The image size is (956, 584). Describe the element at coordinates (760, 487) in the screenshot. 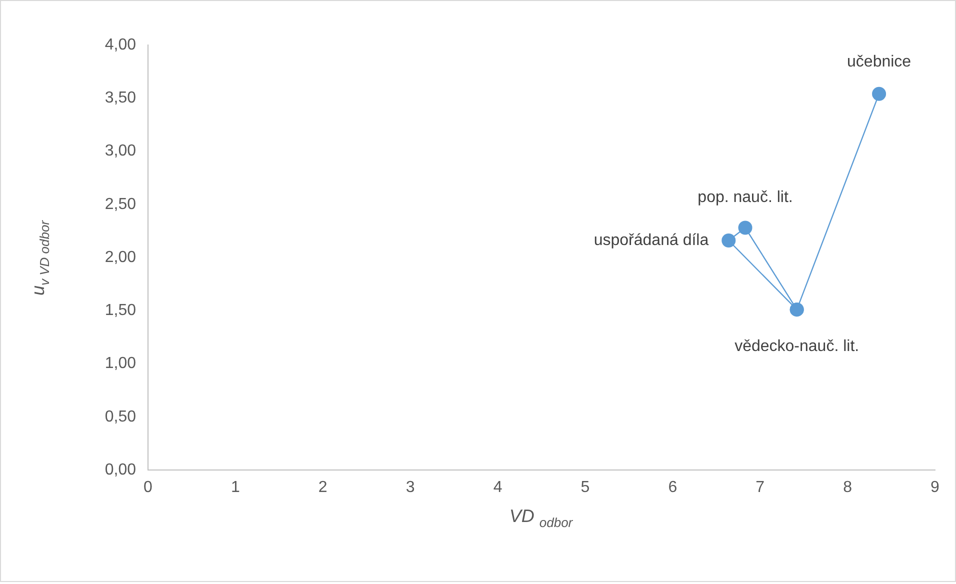

I see `x-tick-label: 7` at that location.